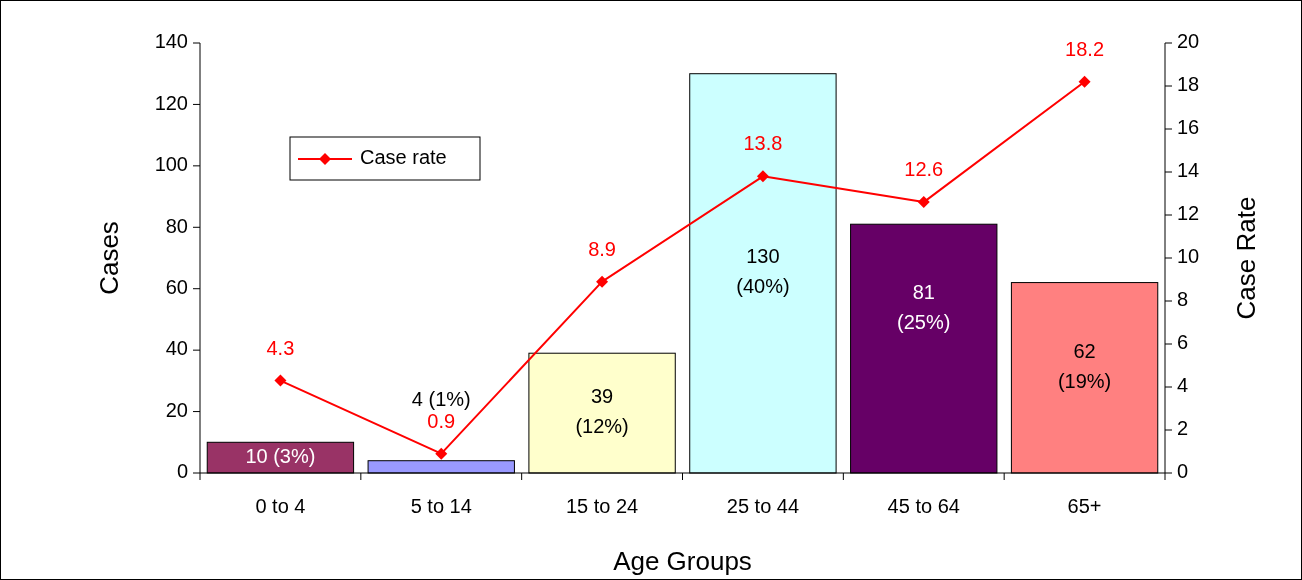  What do you see at coordinates (403, 157) in the screenshot?
I see `legend-label: Case rate` at bounding box center [403, 157].